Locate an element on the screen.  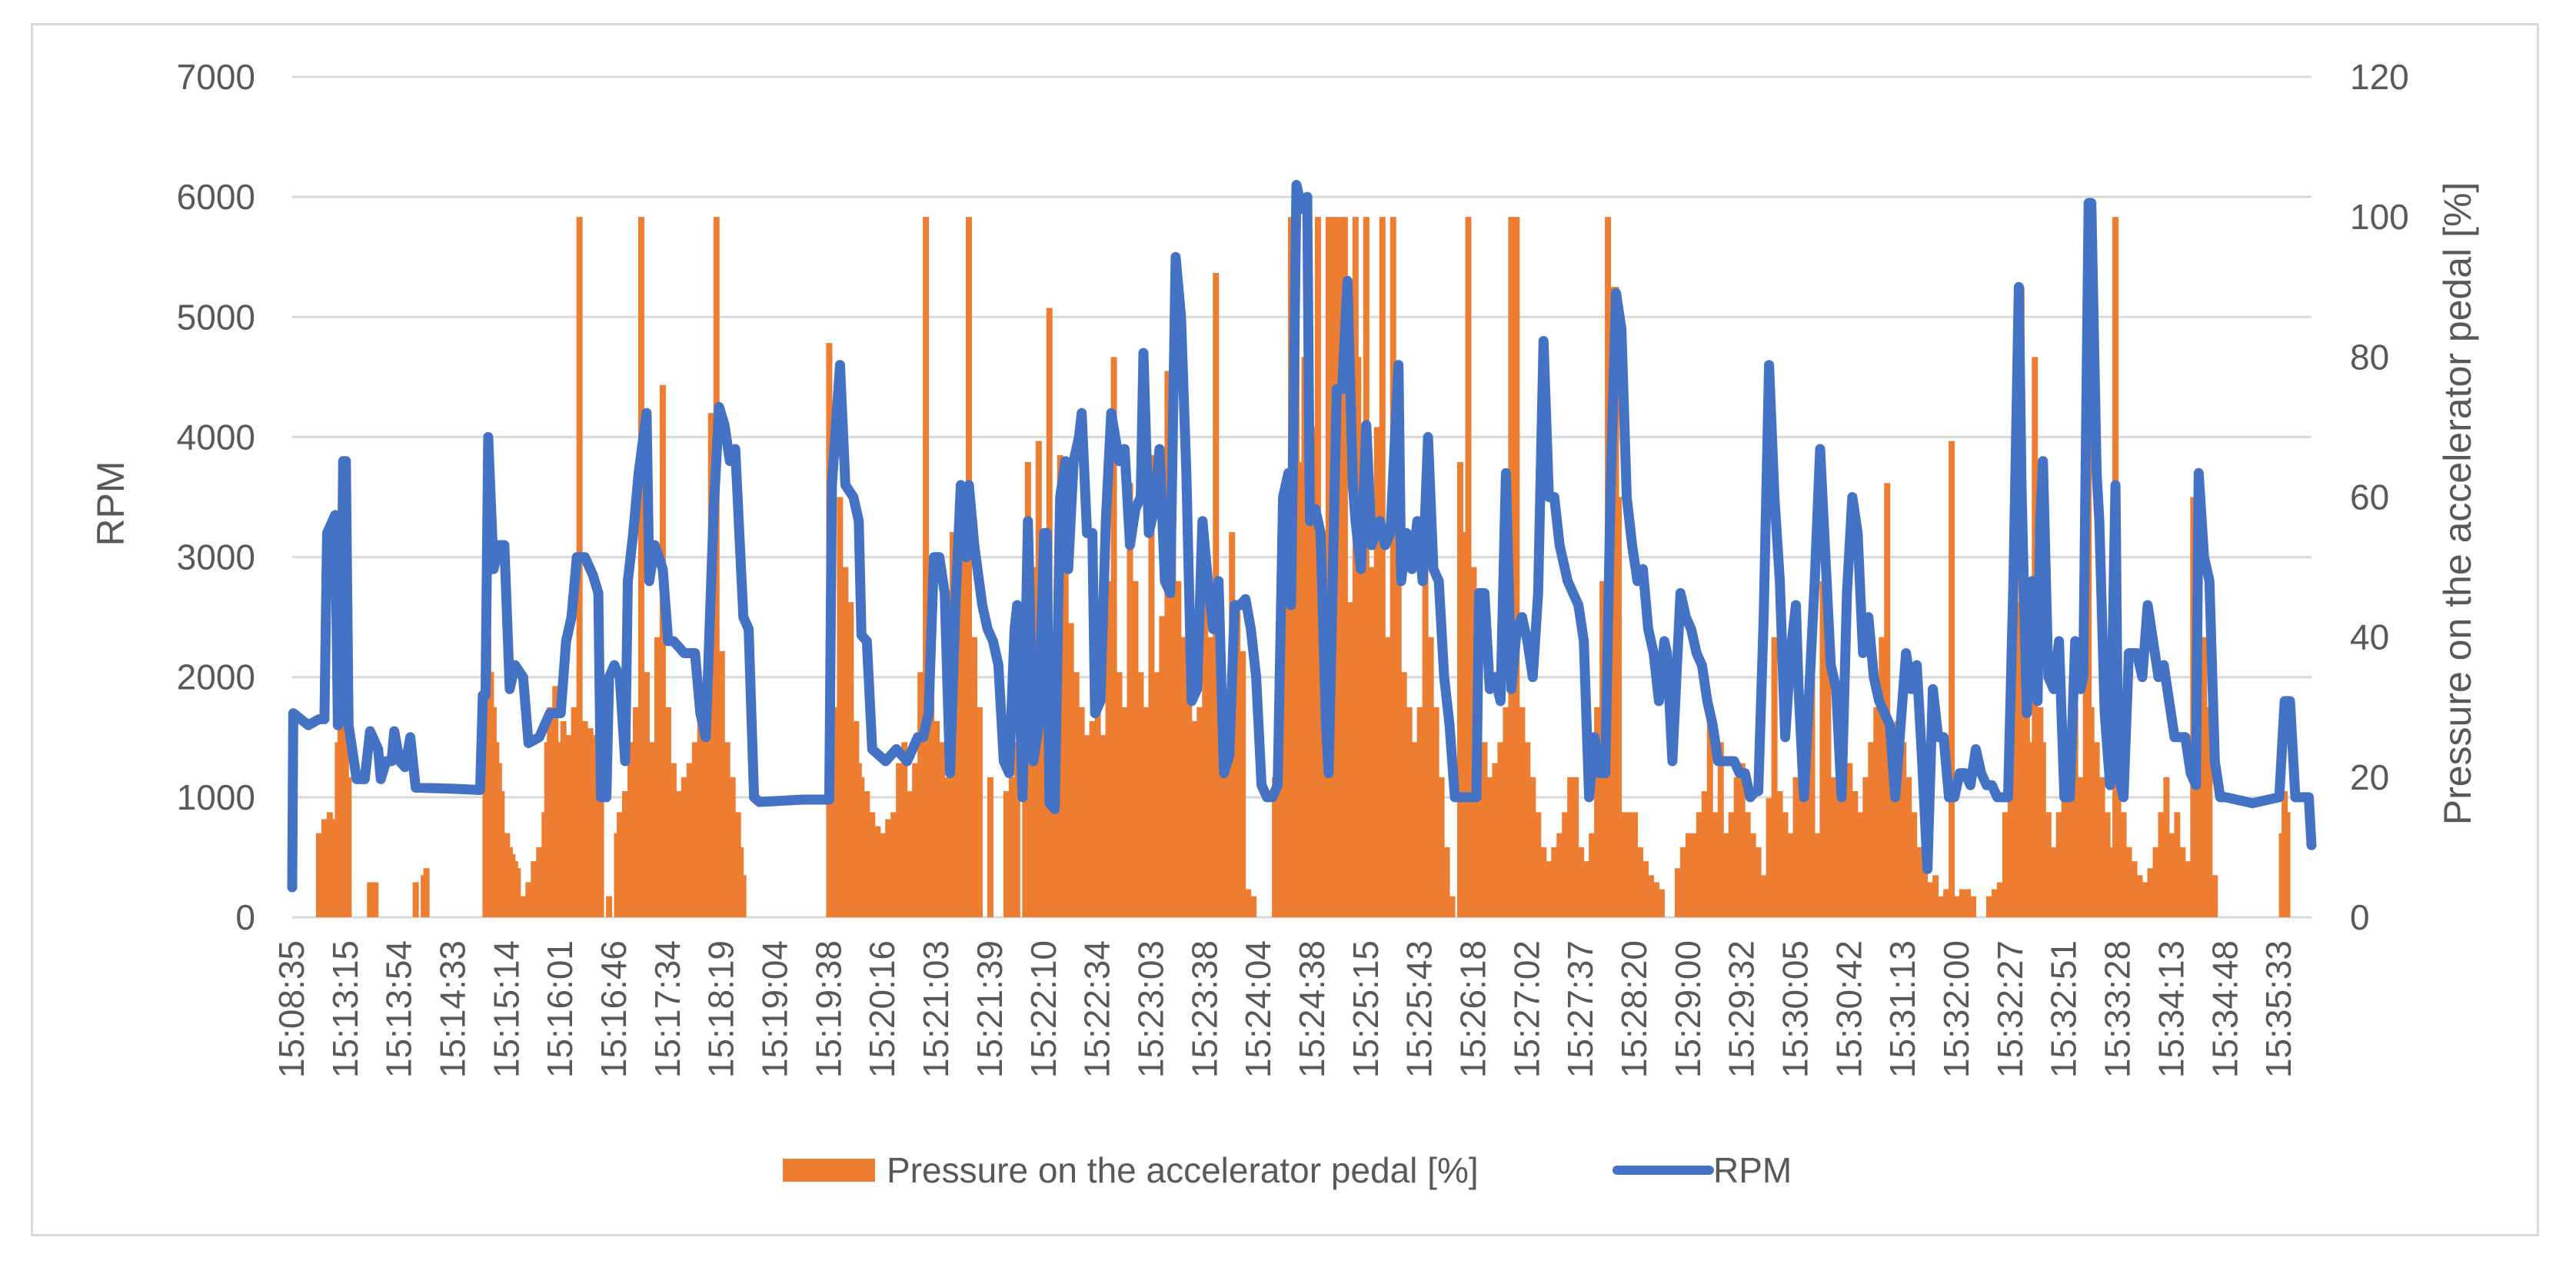
x-tick-label: 15:35:33 is located at coordinates (2278, 1009).